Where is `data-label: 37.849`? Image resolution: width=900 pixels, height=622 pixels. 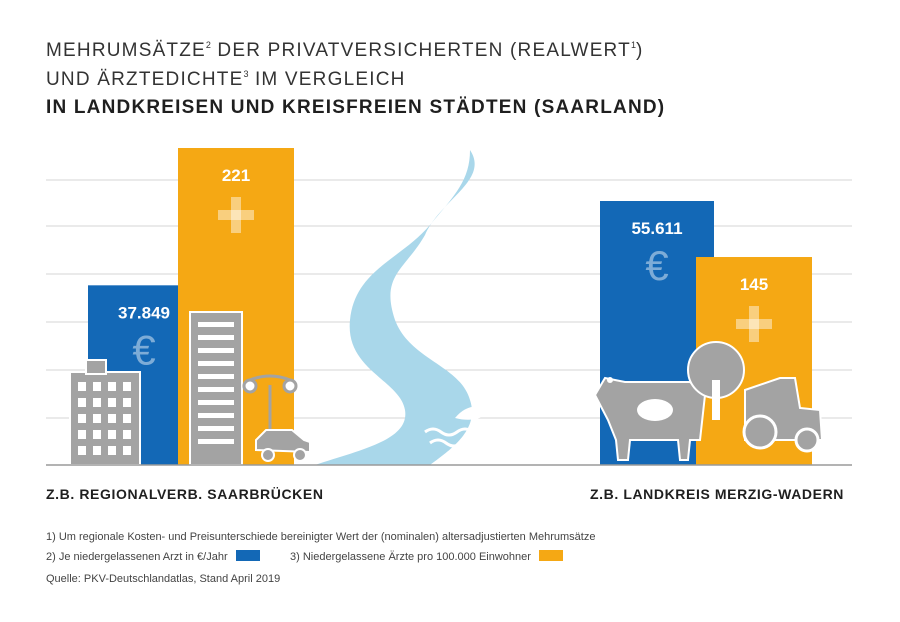
data-label: 37.849 is located at coordinates (144, 312).